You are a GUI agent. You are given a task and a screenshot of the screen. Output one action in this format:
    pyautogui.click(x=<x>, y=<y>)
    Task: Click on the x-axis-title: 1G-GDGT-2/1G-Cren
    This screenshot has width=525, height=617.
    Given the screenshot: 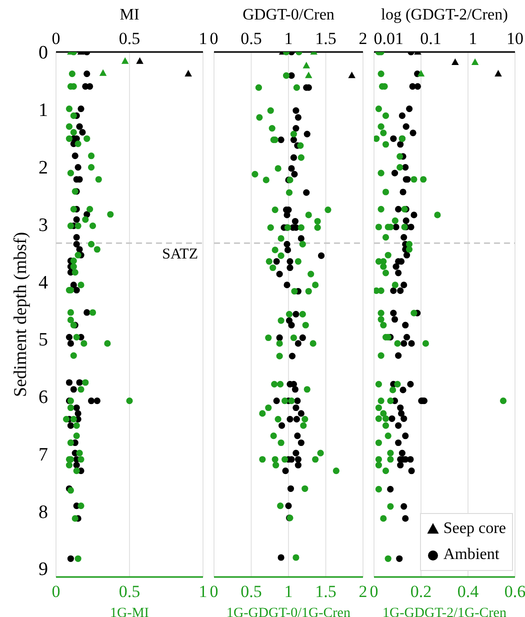 What is the action you would take?
    pyautogui.click(x=444, y=611)
    